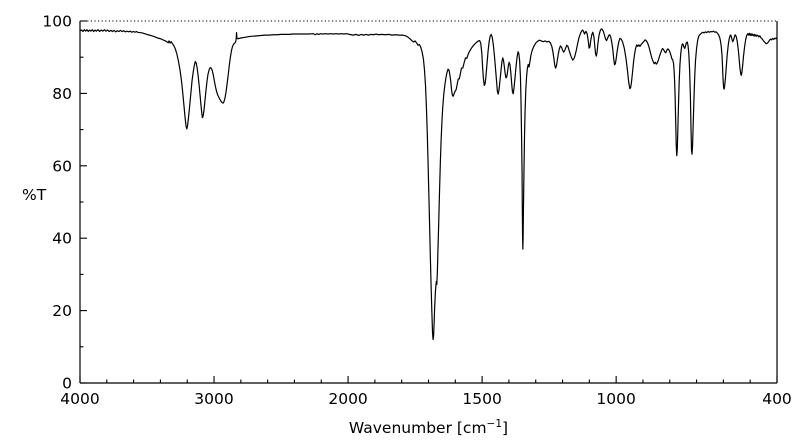 Image resolution: width=800 pixels, height=441 pixels. Describe the element at coordinates (505, 428) in the screenshot. I see `x-axis-label-bracket: ]` at that location.